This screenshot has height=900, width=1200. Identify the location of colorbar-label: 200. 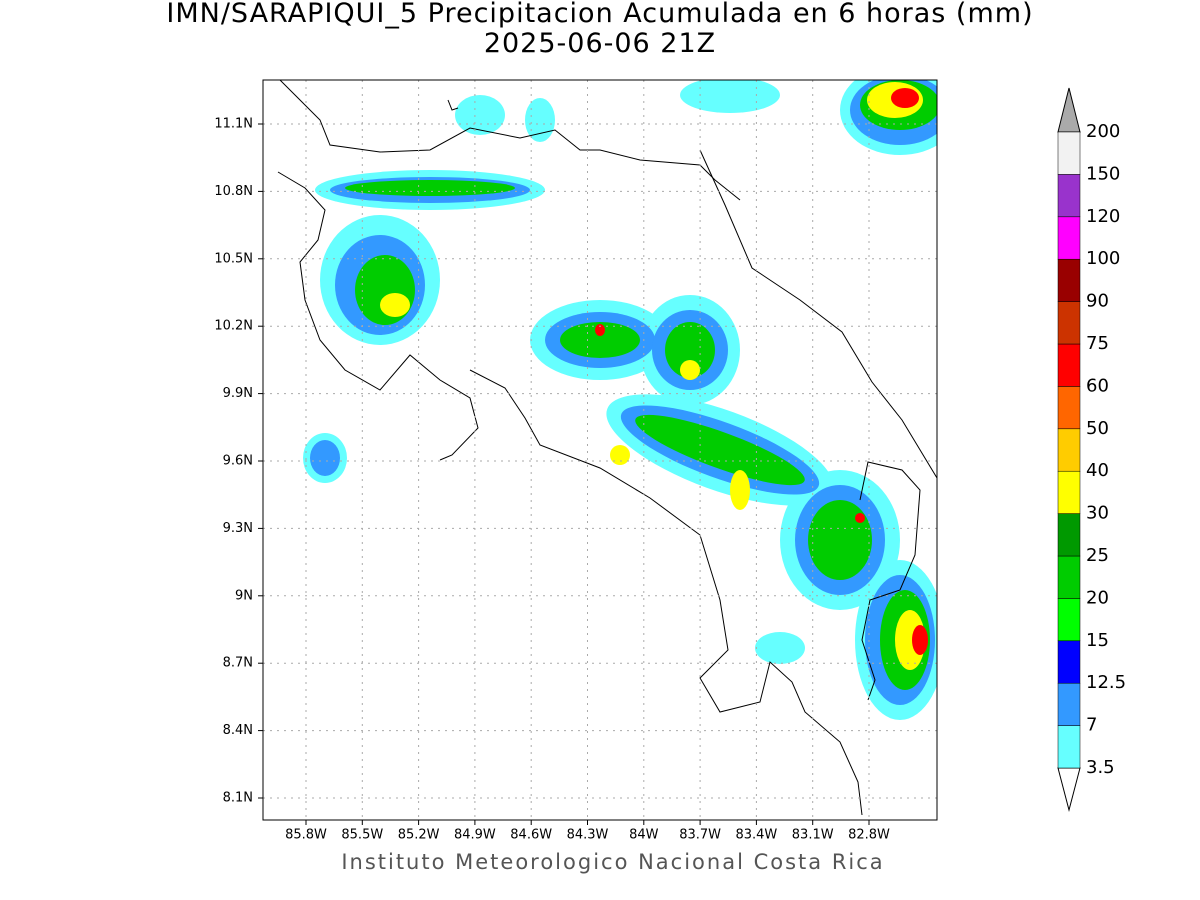
(1103, 131).